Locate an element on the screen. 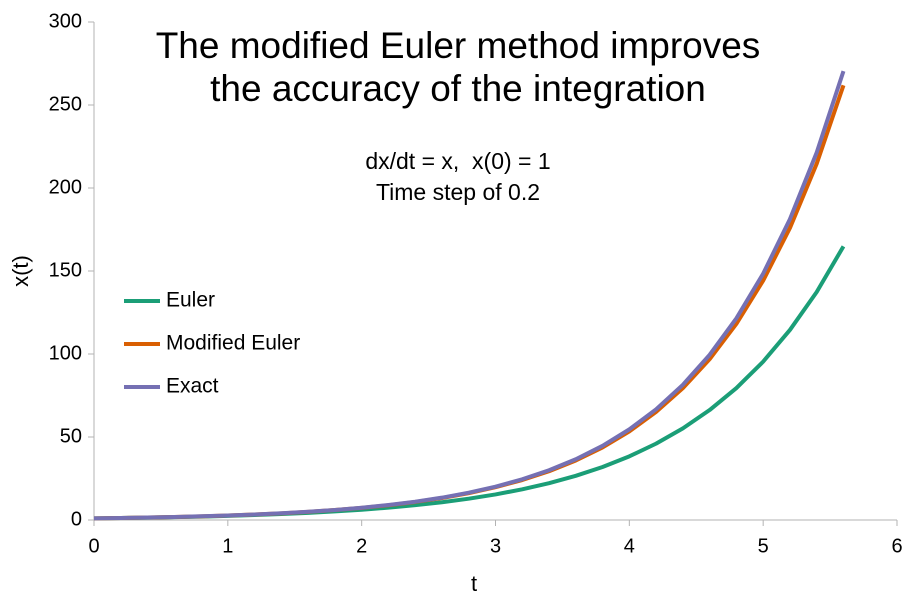 The width and height of the screenshot is (916, 607). y-tick-label: 50 is located at coordinates (71, 436).